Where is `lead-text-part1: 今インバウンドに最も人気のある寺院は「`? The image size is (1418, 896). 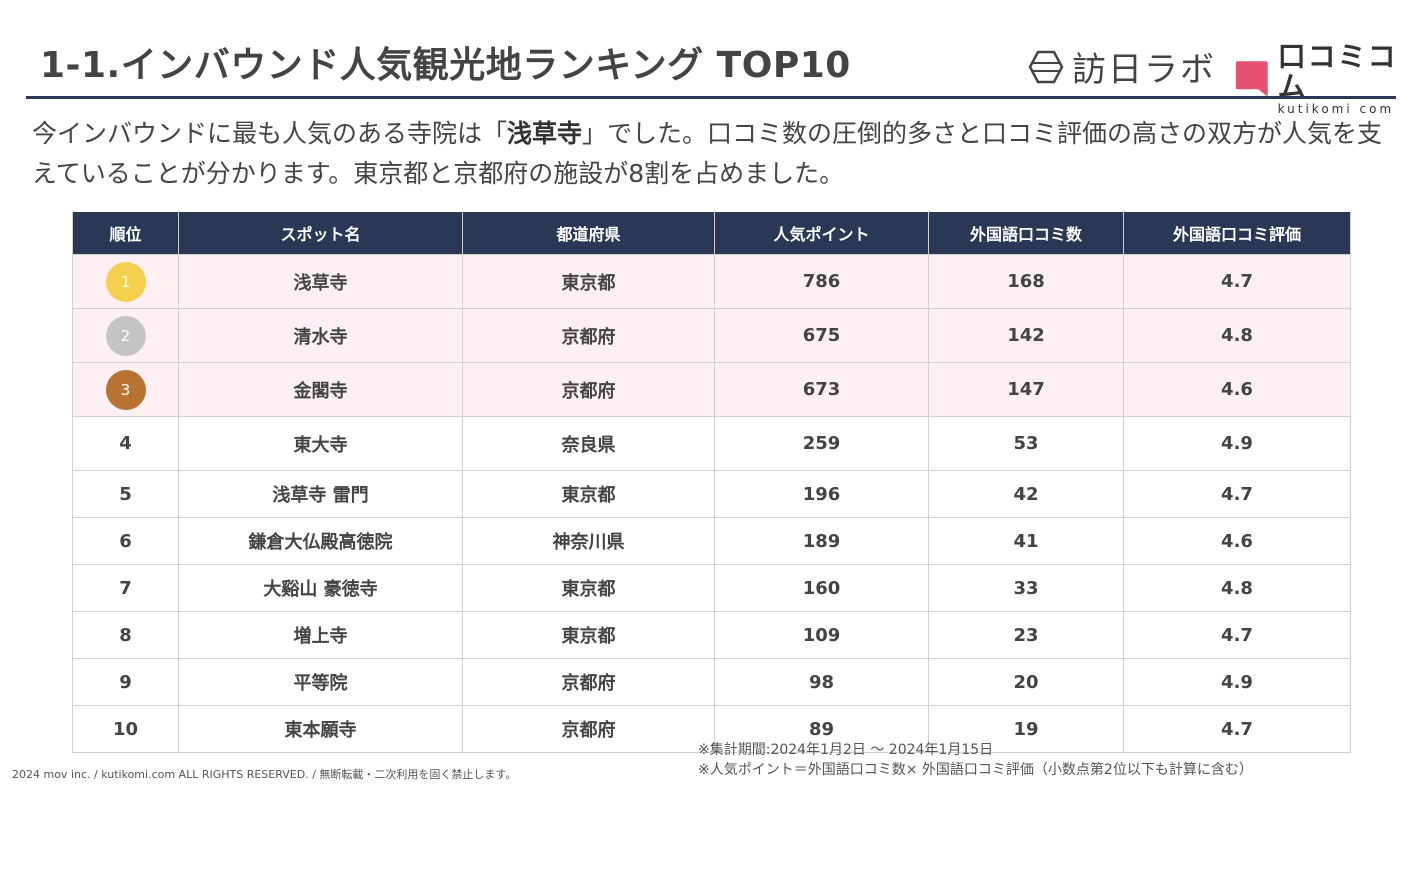
lead-text-part1: 今インバウンドに最も人気のある寺院は「 is located at coordinates (270, 133).